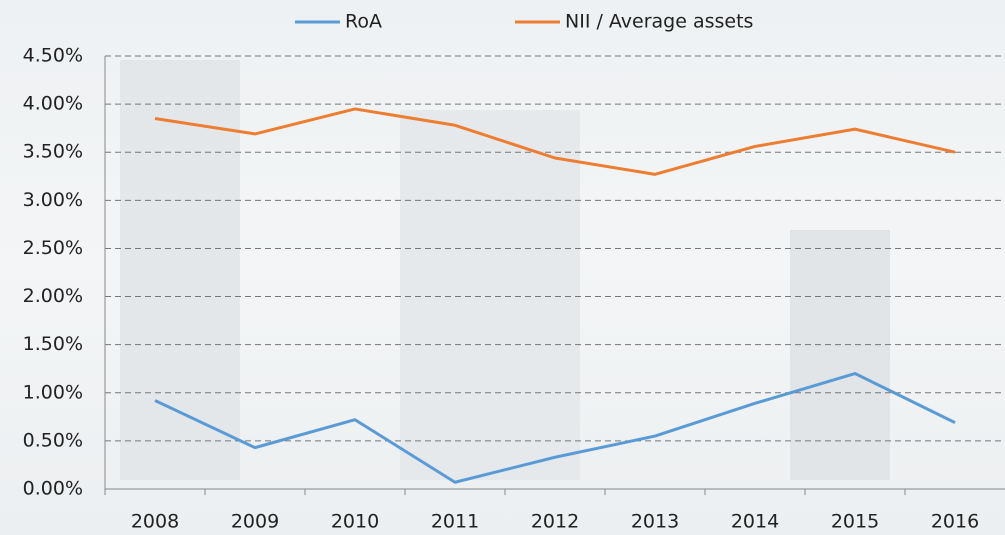  What do you see at coordinates (53, 200) in the screenshot?
I see `y-tick-label: 3.00%` at bounding box center [53, 200].